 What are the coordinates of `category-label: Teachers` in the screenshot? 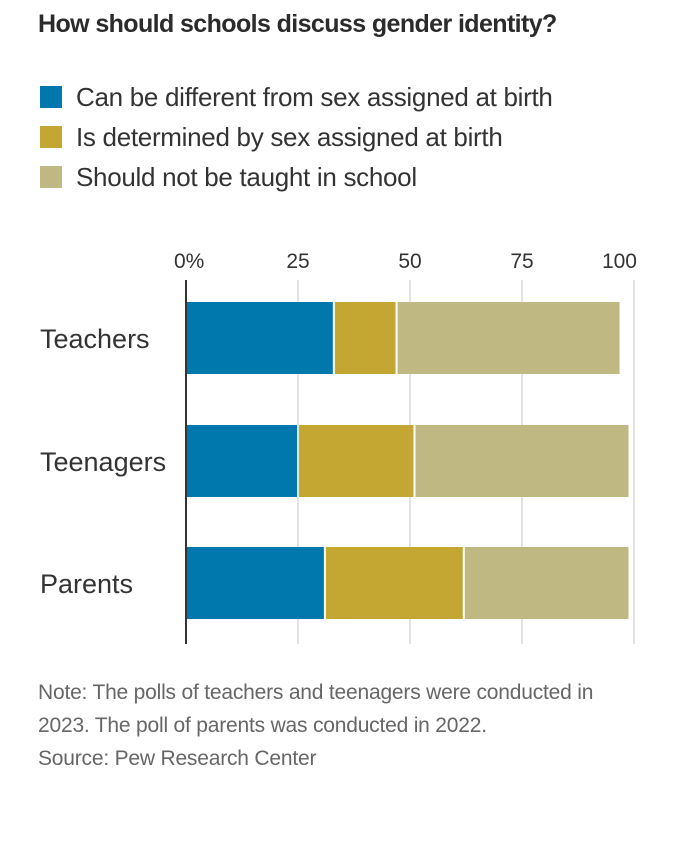 It's located at (95, 339).